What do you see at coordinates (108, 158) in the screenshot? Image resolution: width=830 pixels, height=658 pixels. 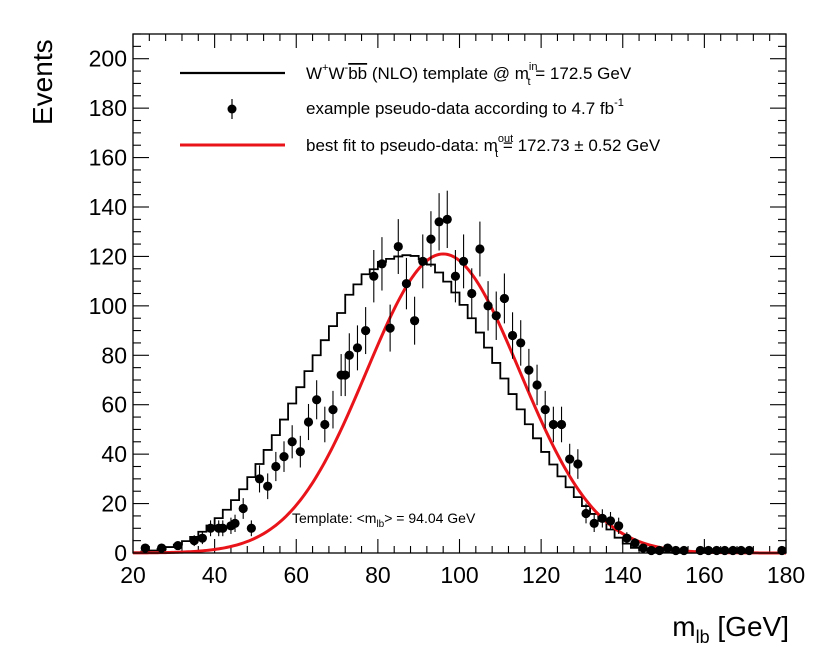 I see `y-tick-label: 160` at bounding box center [108, 158].